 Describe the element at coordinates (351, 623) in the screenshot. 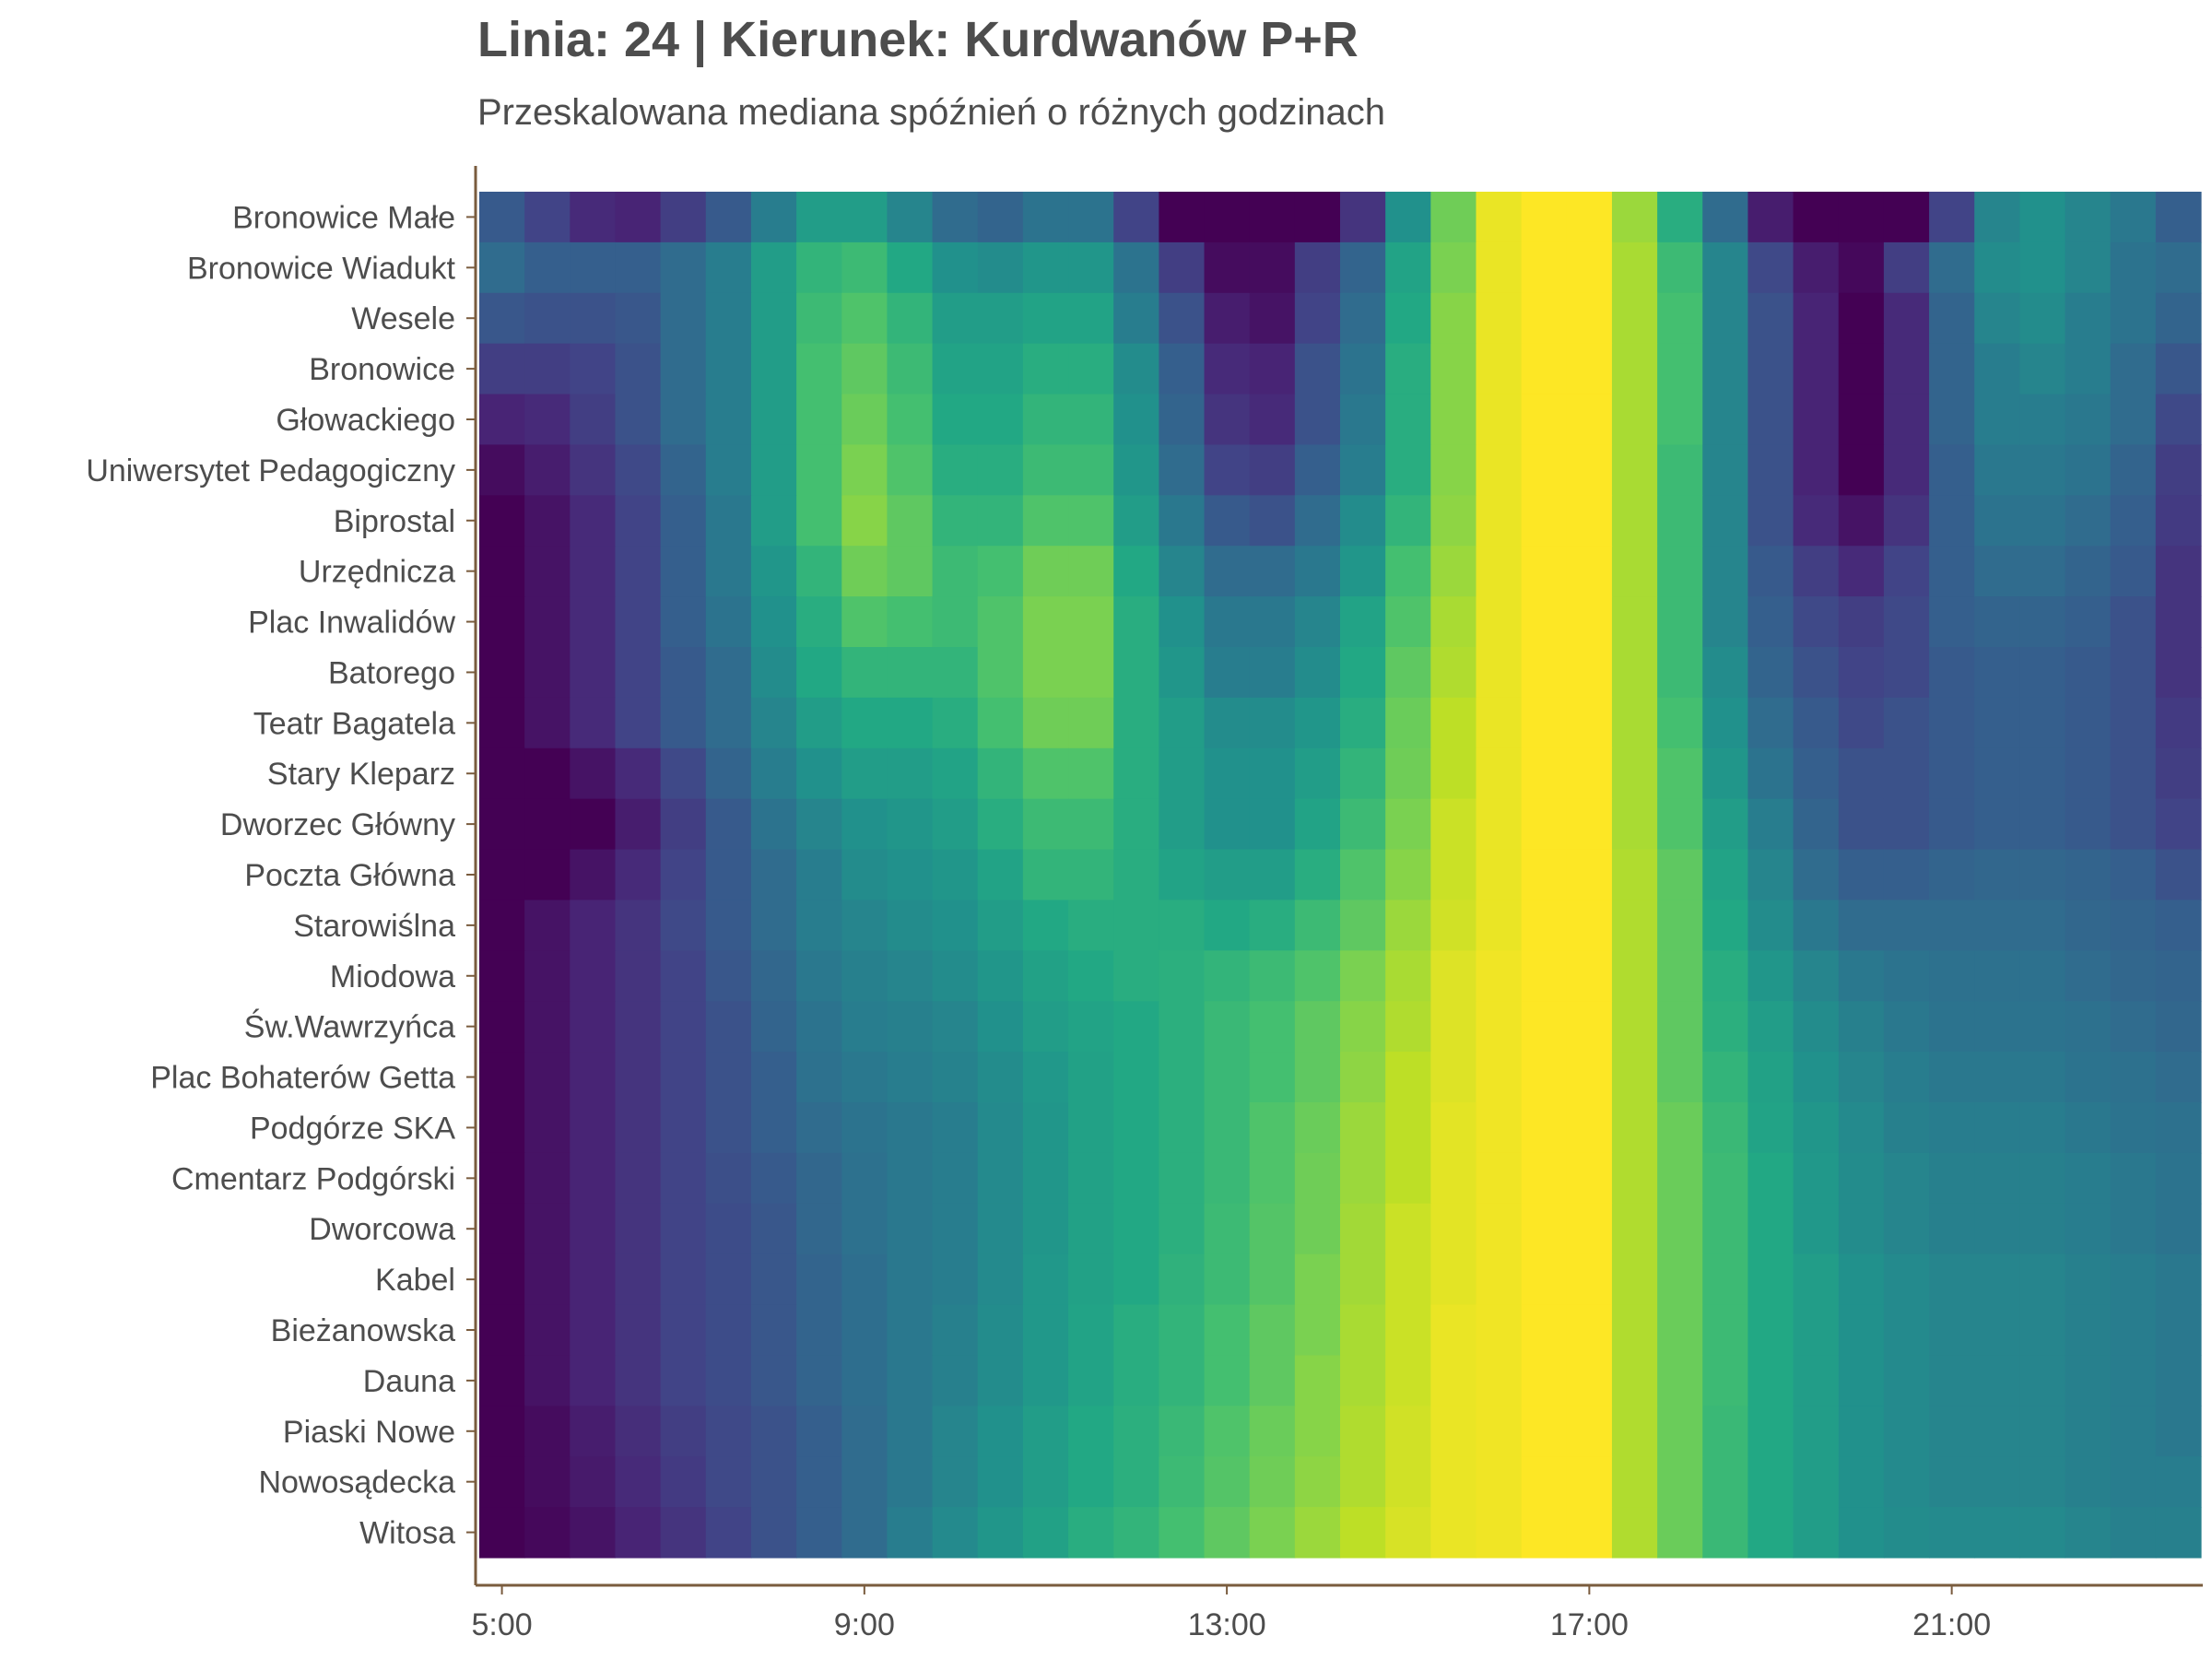

I see `y-tick-label: Plac Inwalidów` at that location.